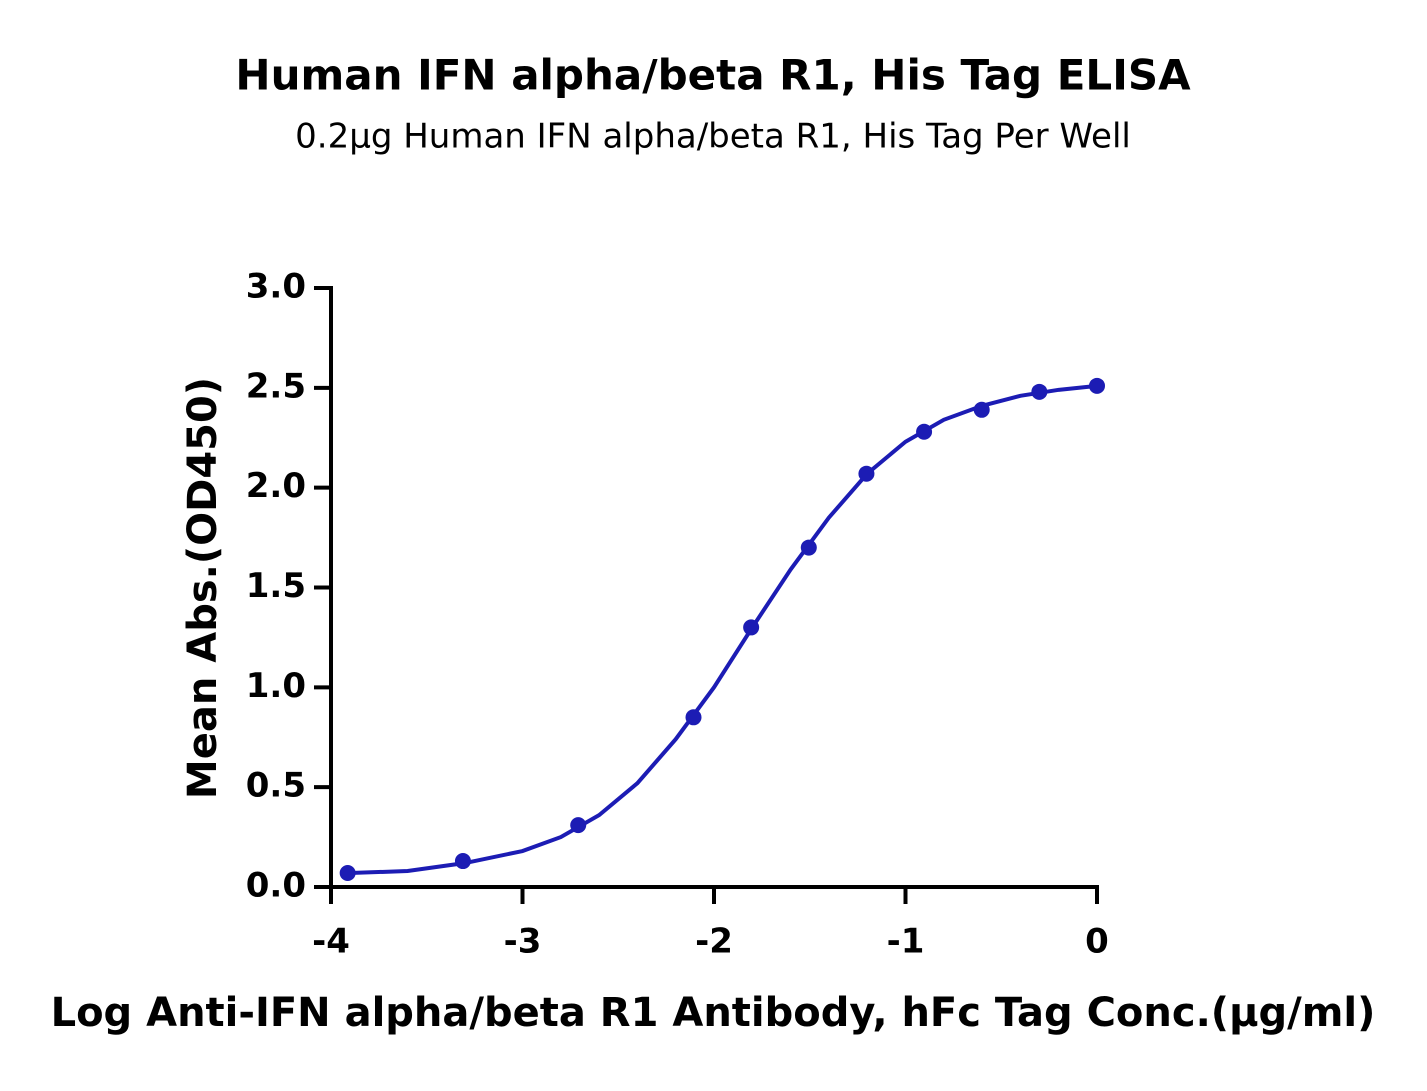 This screenshot has height=1091, width=1427. What do you see at coordinates (713, 75) in the screenshot?
I see `chart-title: Human IFN alpha/beta R1, His Tag ELISA` at bounding box center [713, 75].